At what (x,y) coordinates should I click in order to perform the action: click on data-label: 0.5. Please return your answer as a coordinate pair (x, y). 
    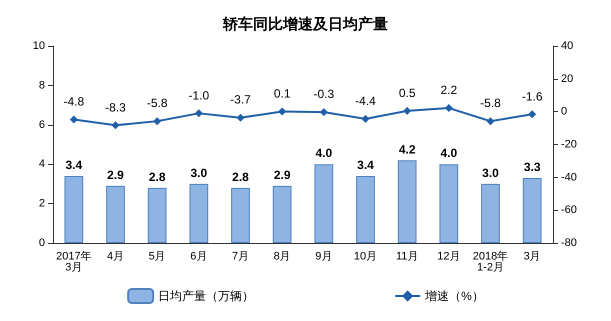
    Looking at the image, I should click on (407, 93).